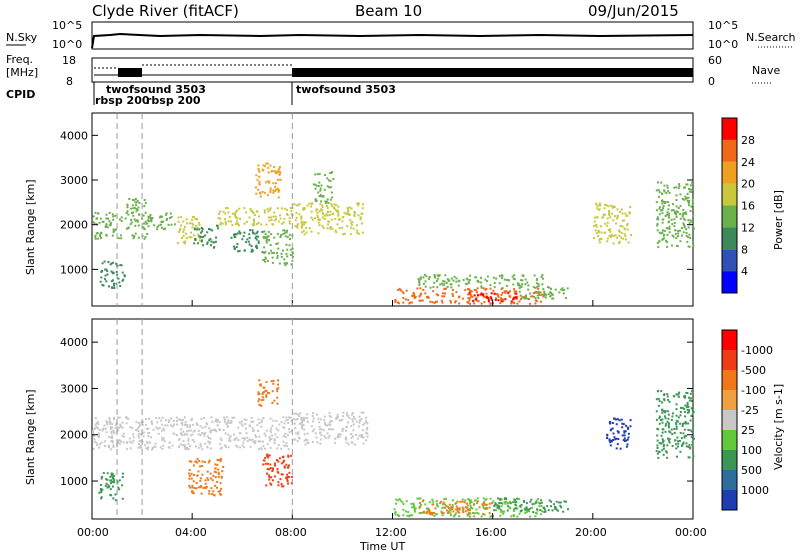 Image resolution: width=800 pixels, height=554 pixels. Describe the element at coordinates (191, 532) in the screenshot. I see `xtick-1: 04:00` at that location.